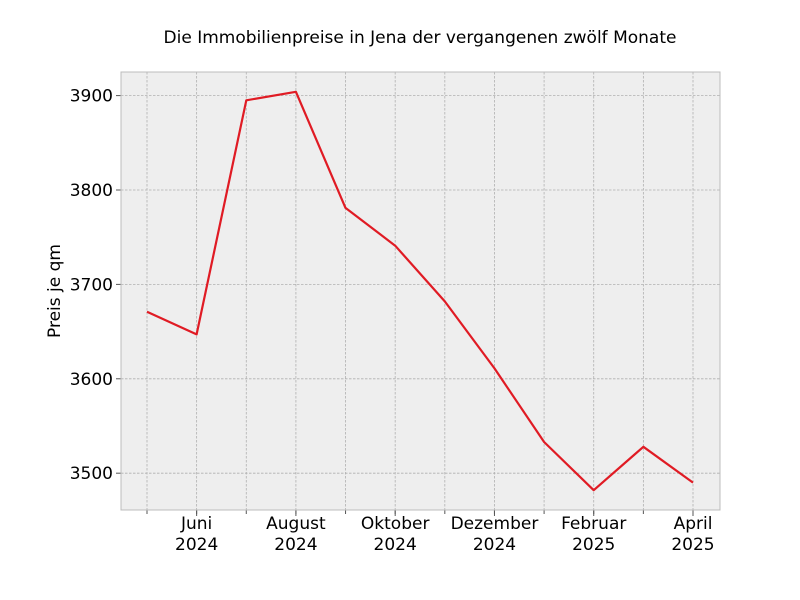 Image resolution: width=800 pixels, height=600 pixels. I want to click on x-tick-label-month: Juni, so click(196, 524).